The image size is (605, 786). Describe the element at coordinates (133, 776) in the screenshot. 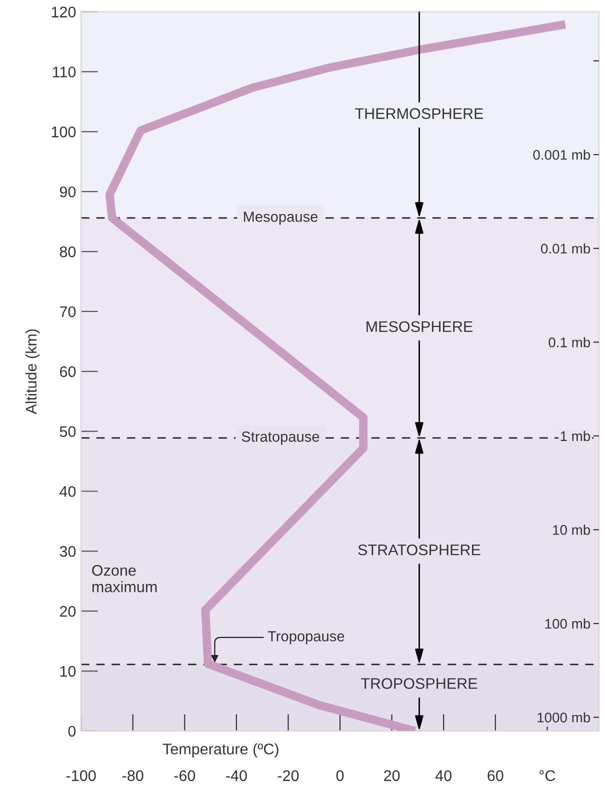

I see `x-tick-label: -80` at that location.